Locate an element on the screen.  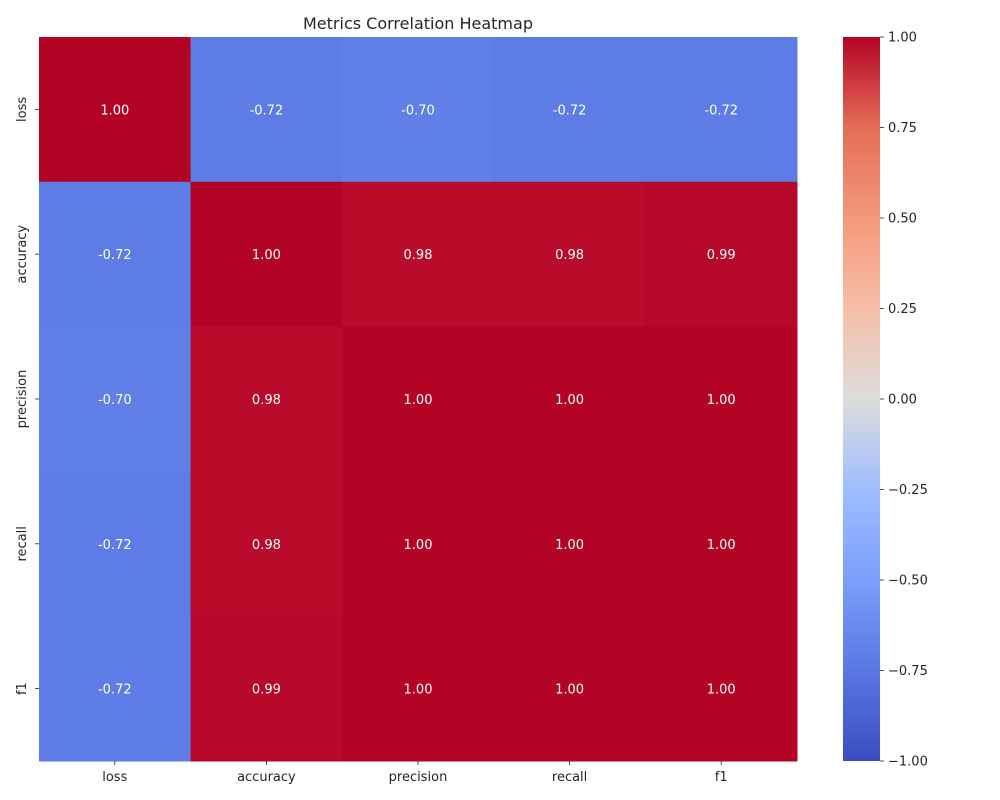
x-tick-label: recall is located at coordinates (569, 777).